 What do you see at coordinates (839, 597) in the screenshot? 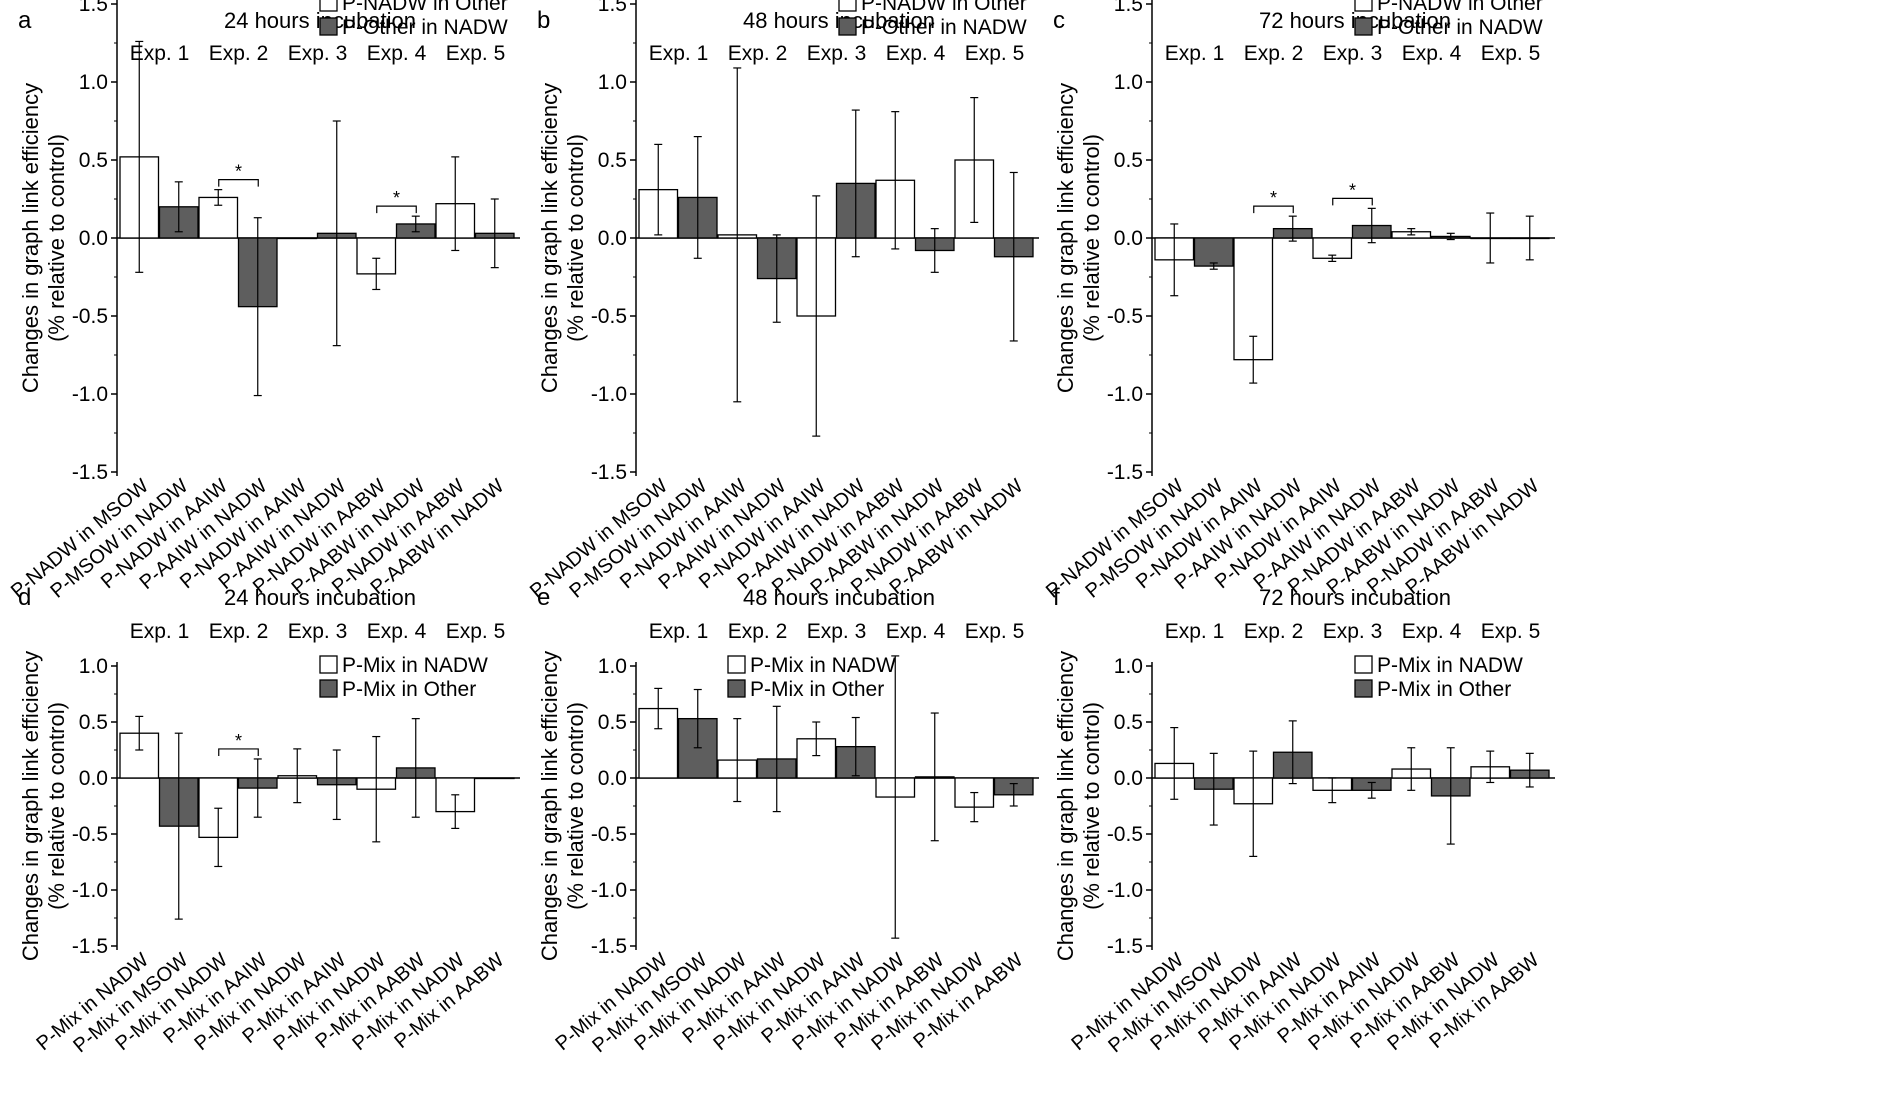
I see `panel-title: 48 hours incubation` at bounding box center [839, 597].